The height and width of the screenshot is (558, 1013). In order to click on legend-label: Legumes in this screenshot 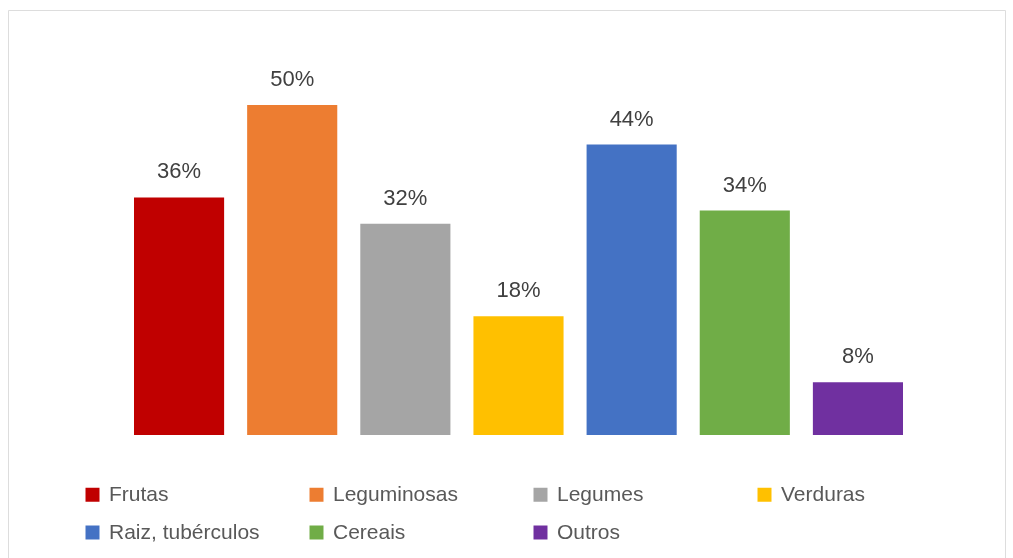, I will do `click(600, 493)`.